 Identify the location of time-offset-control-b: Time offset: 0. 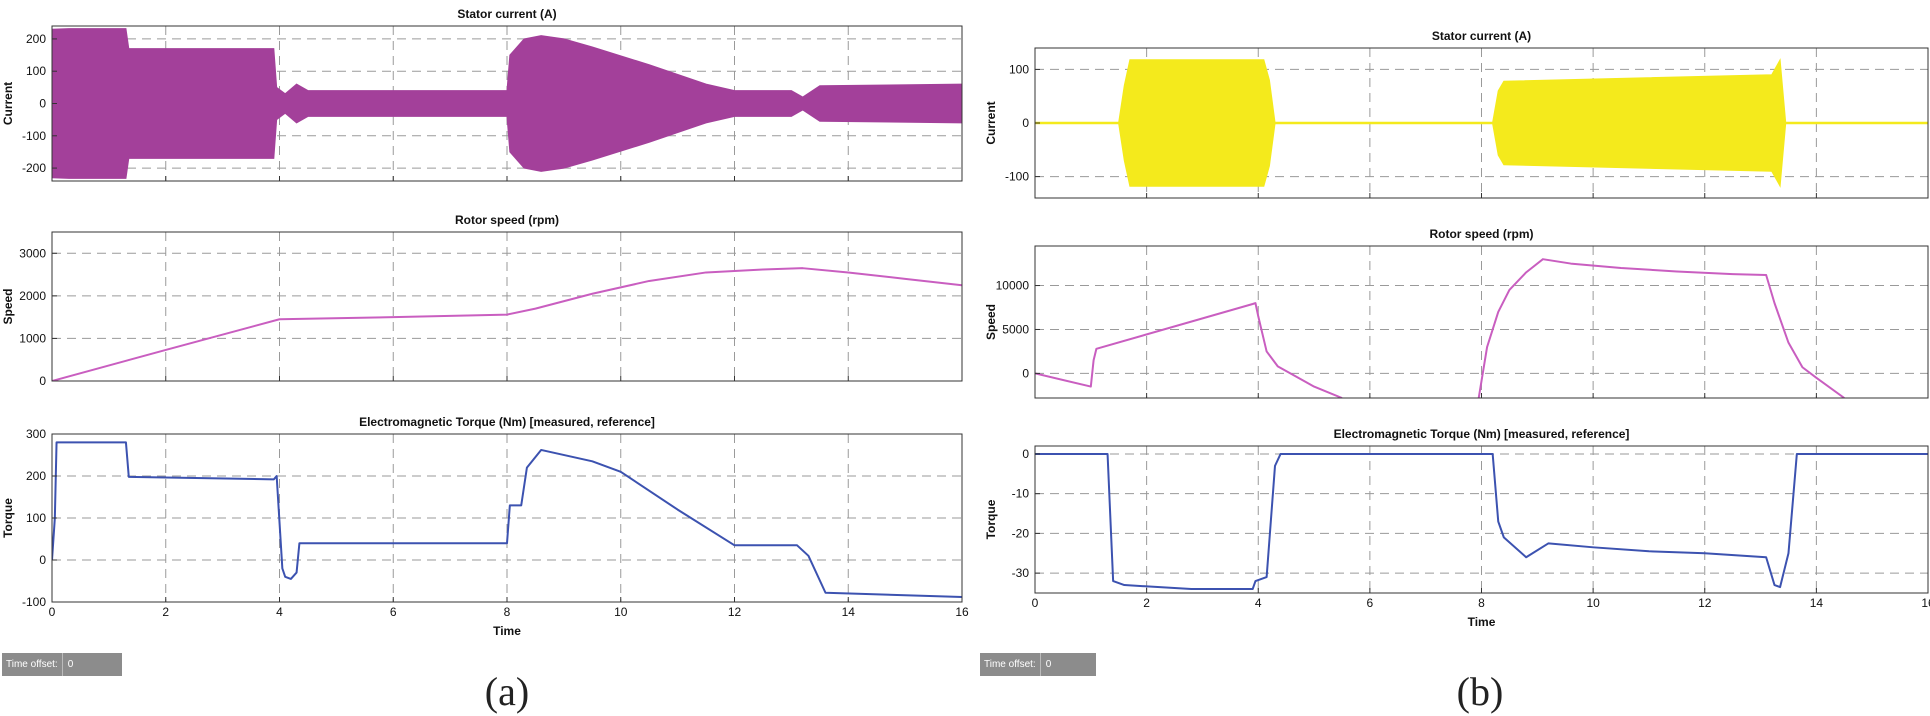
(1038, 664).